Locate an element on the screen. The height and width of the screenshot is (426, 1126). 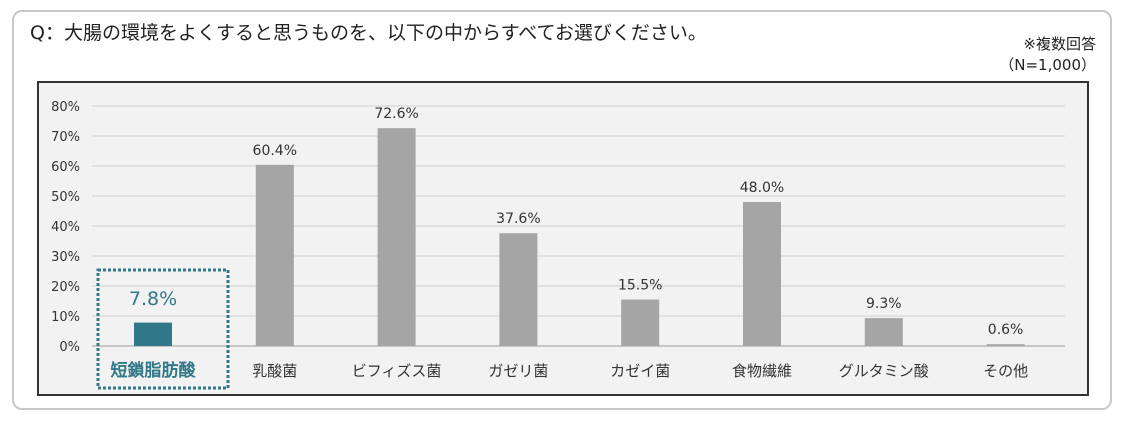
y-tick-label: 30% is located at coordinates (65, 257).